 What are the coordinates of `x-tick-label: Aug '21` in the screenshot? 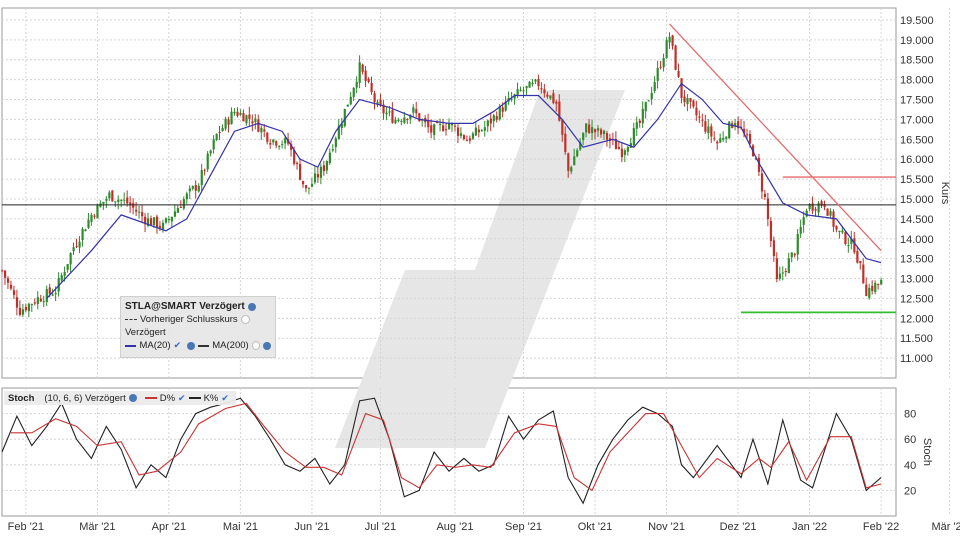 It's located at (454, 527).